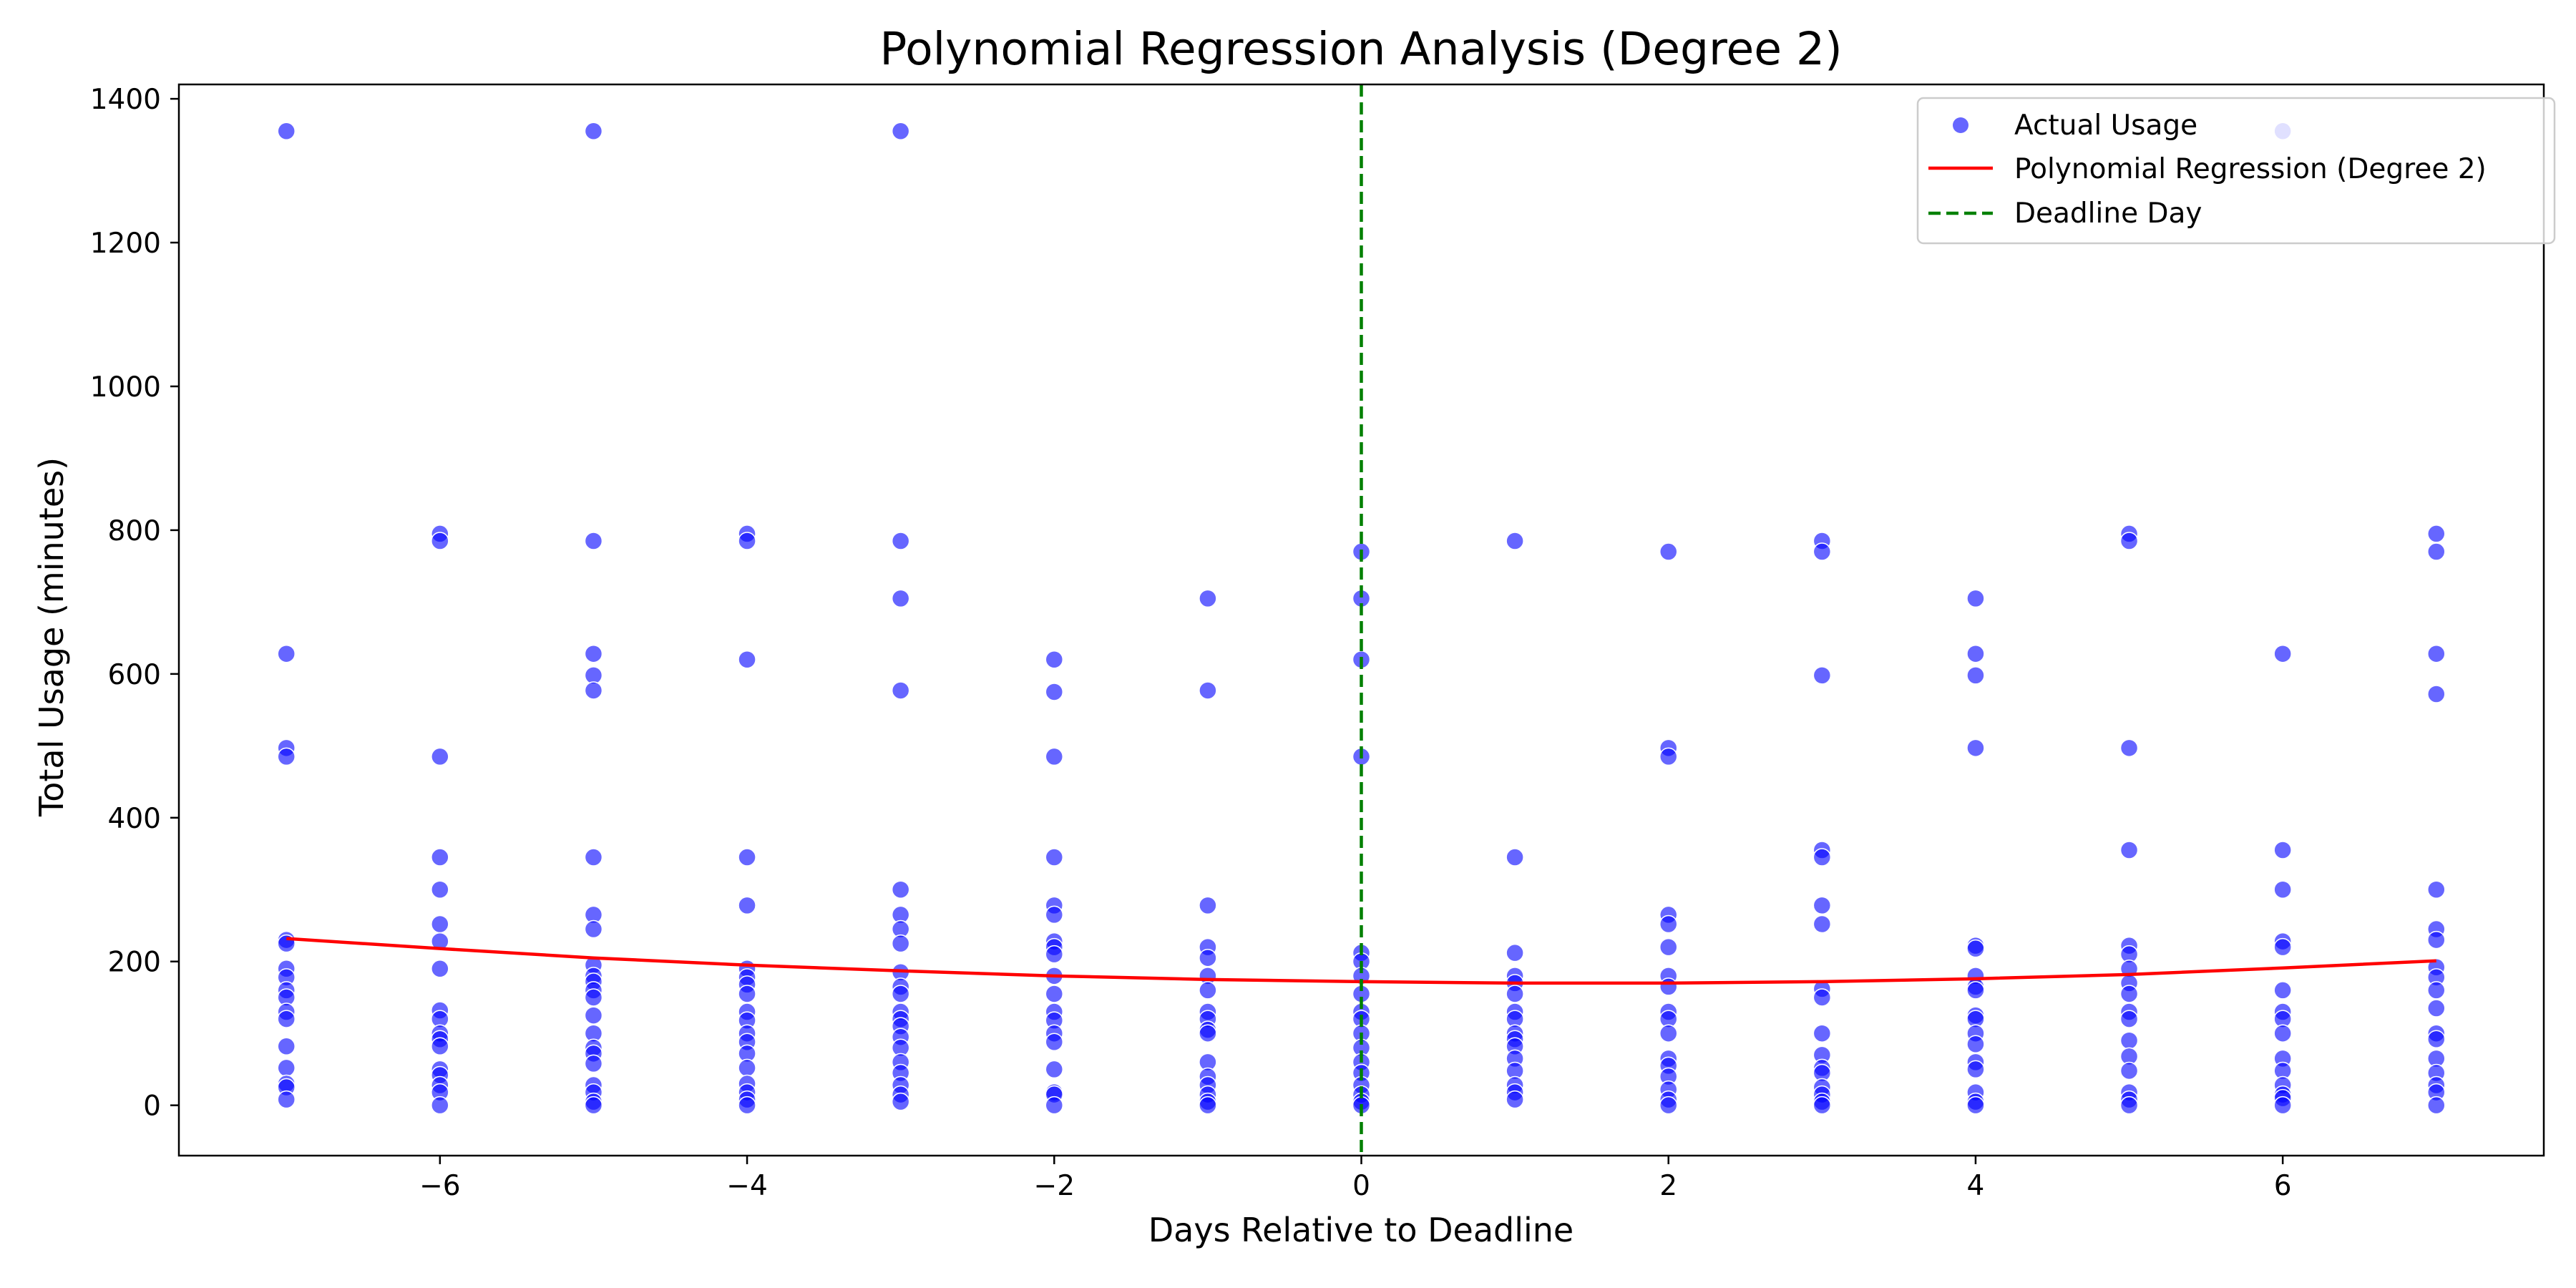 This screenshot has height=1288, width=2576. I want to click on y-tick-label: 1200, so click(125, 244).